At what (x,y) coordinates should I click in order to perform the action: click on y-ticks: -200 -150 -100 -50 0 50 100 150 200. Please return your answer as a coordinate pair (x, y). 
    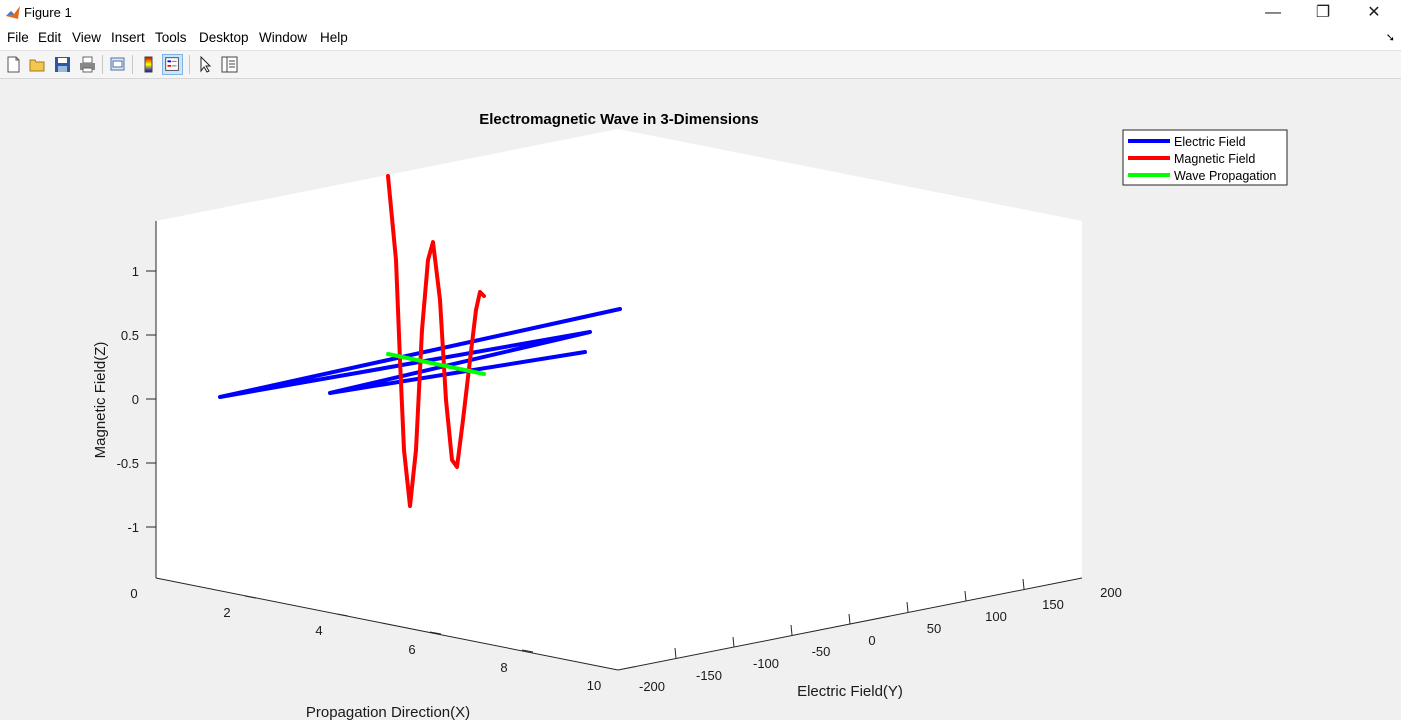
    Looking at the image, I should click on (880, 636).